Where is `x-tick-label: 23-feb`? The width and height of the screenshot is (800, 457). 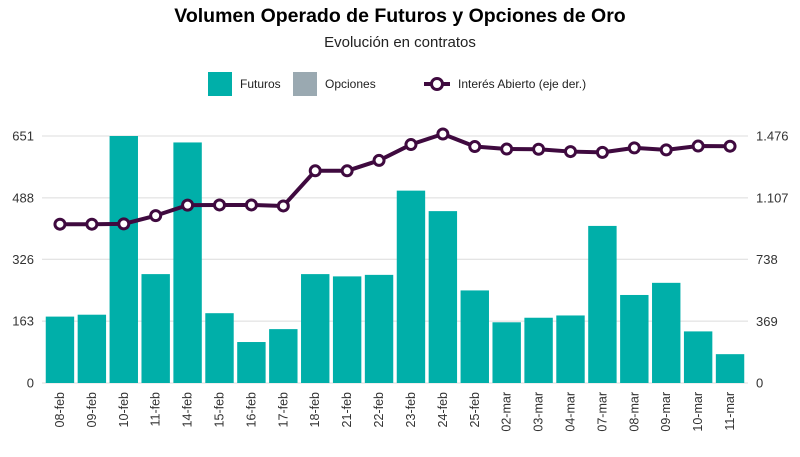
x-tick-label: 23-feb is located at coordinates (411, 409).